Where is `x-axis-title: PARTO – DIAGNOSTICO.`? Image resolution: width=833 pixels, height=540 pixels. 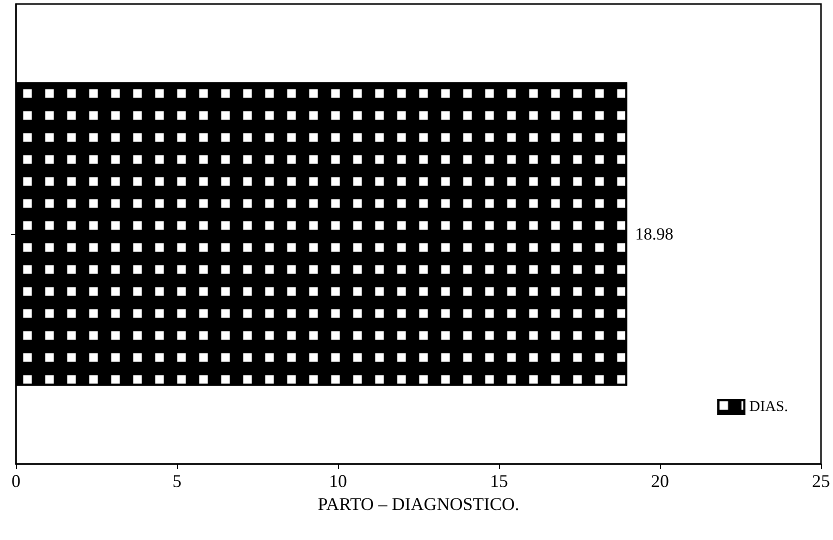
x-axis-title: PARTO – DIAGNOSTICO. is located at coordinates (419, 504).